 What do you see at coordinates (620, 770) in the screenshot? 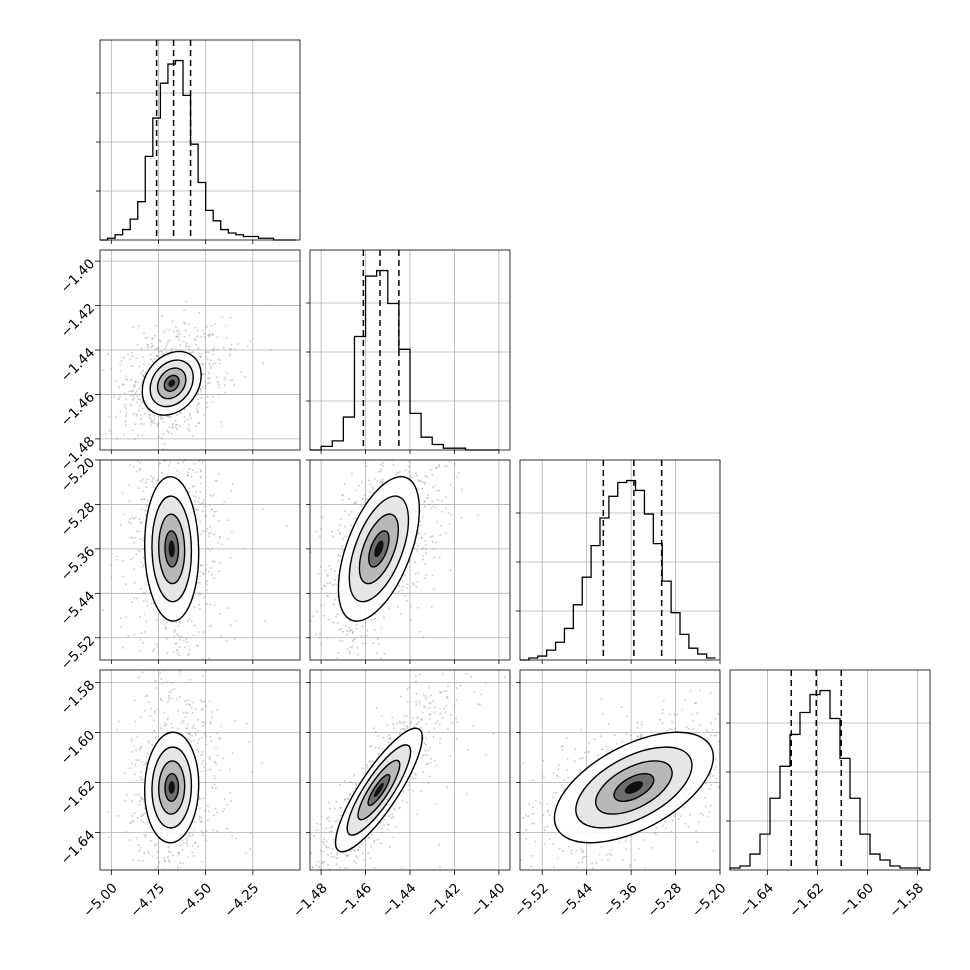
I see `panel-frame` at bounding box center [620, 770].